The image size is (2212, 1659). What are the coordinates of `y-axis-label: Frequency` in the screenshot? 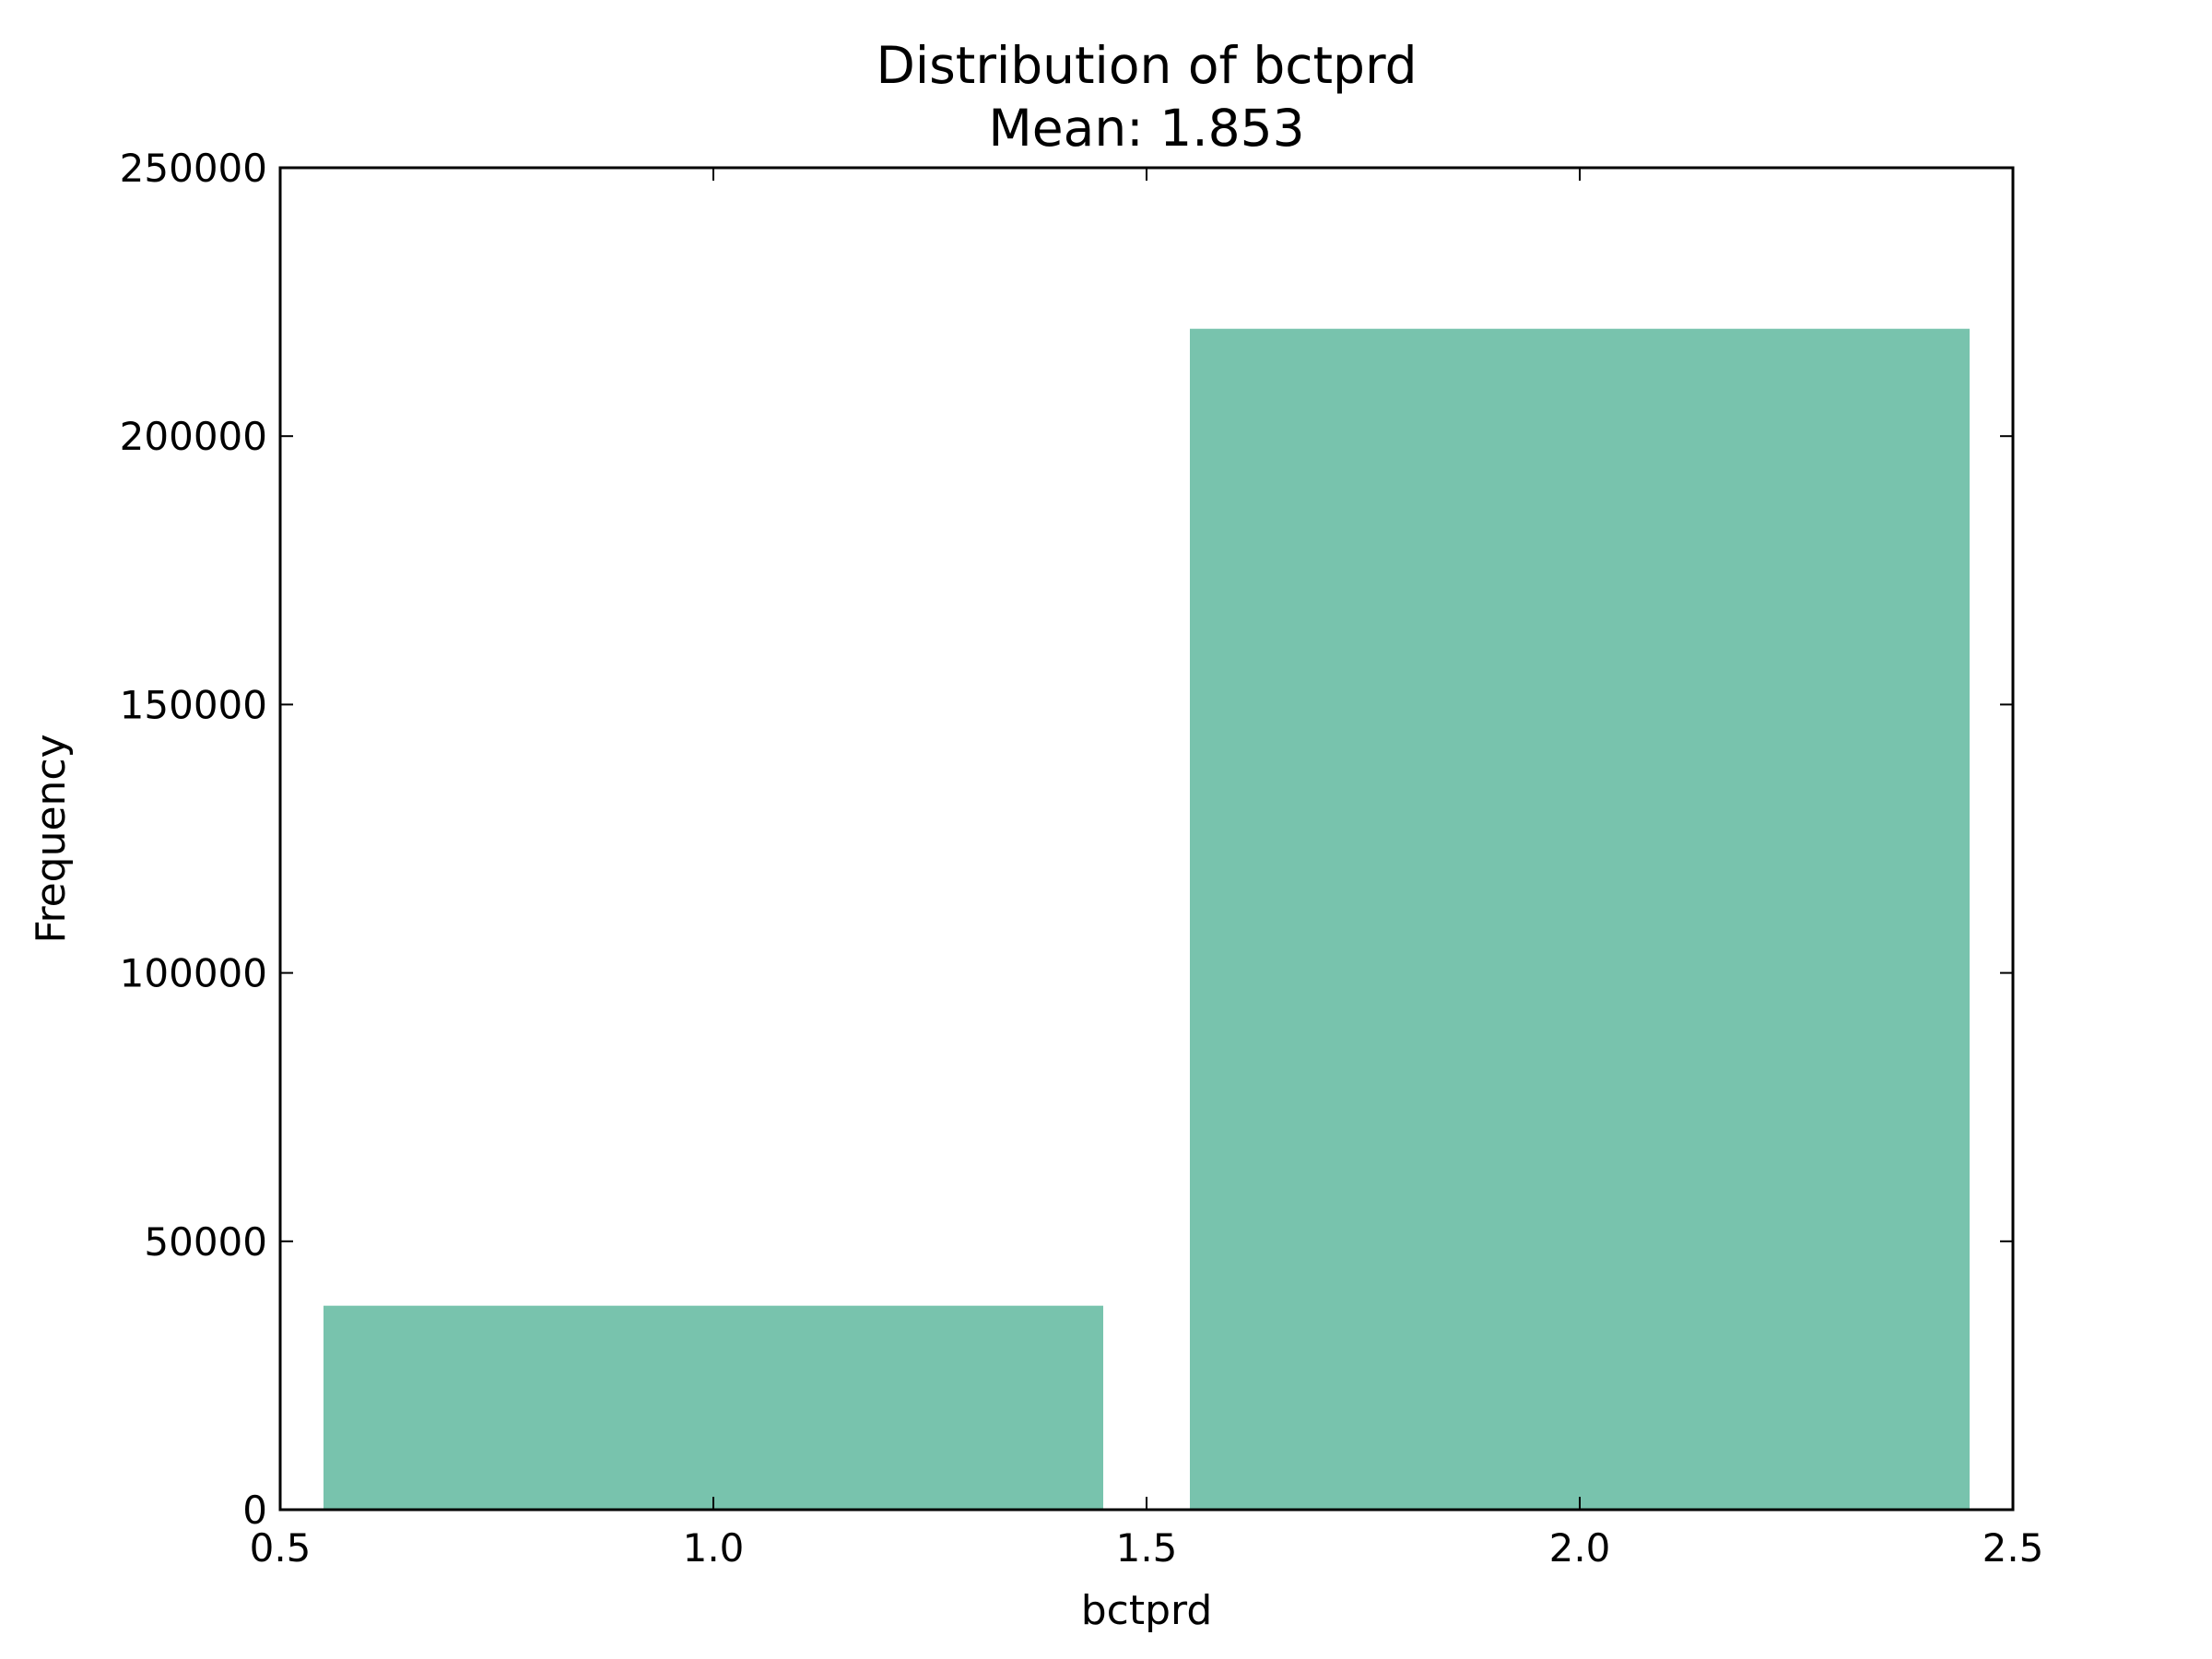 It's located at (51, 838).